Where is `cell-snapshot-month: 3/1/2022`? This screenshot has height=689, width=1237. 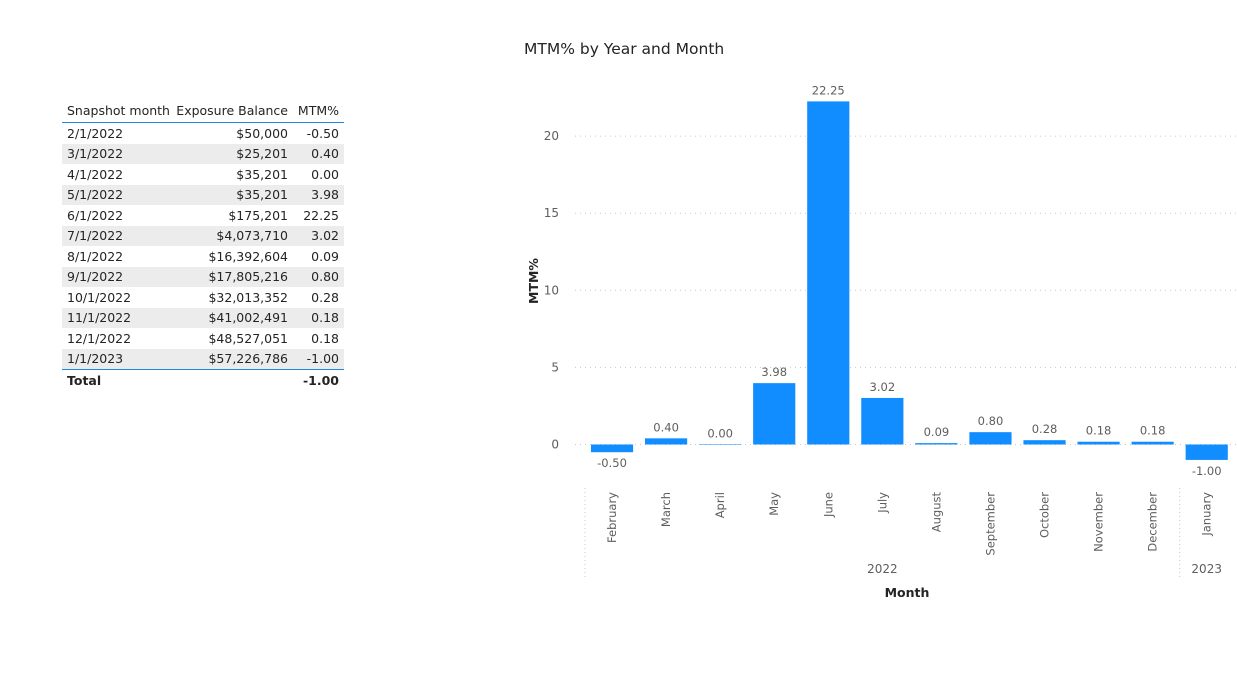
cell-snapshot-month: 3/1/2022 is located at coordinates (95, 154).